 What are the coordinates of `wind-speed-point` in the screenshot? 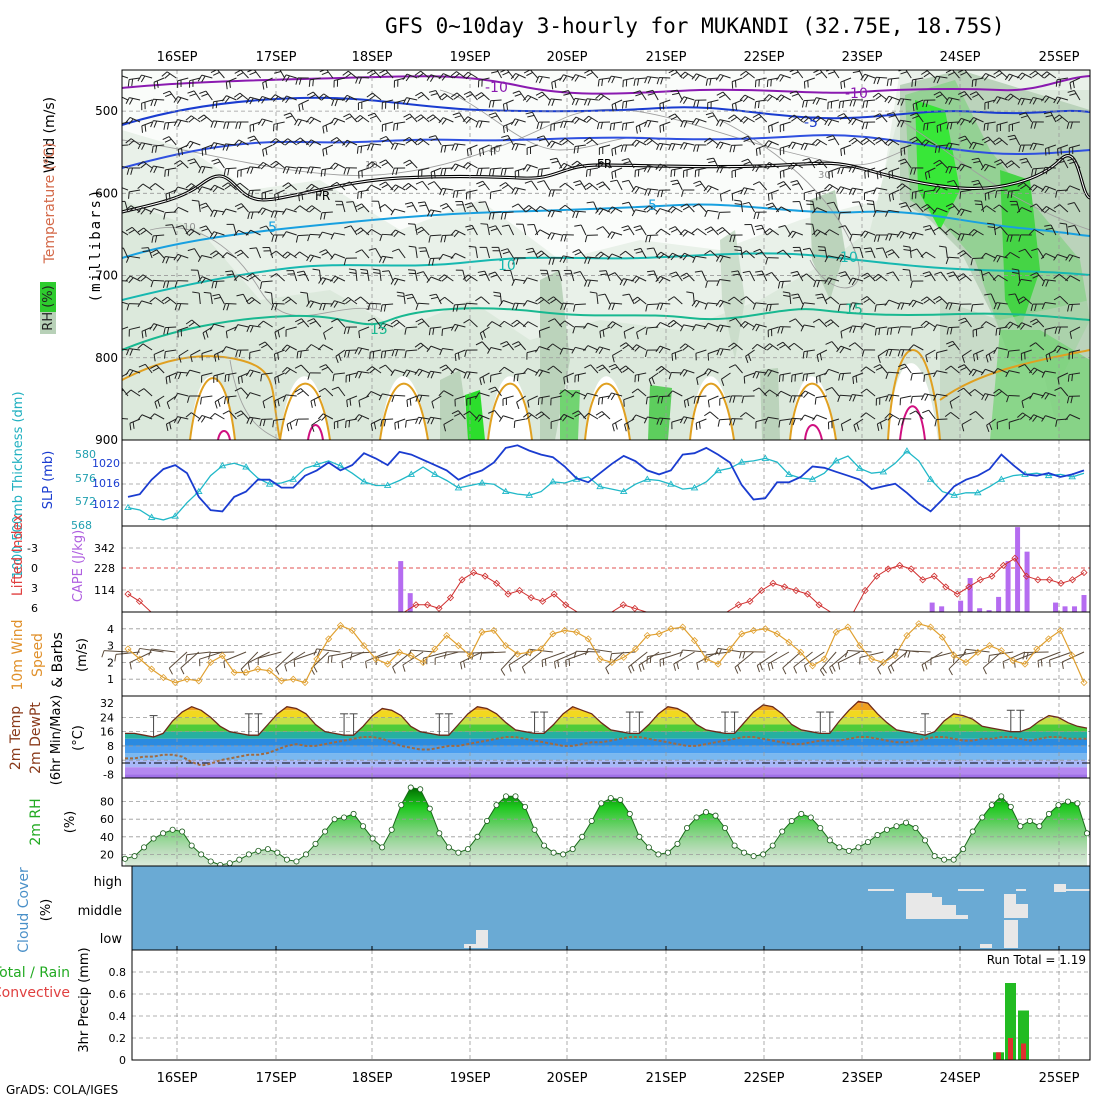 It's located at (907, 635).